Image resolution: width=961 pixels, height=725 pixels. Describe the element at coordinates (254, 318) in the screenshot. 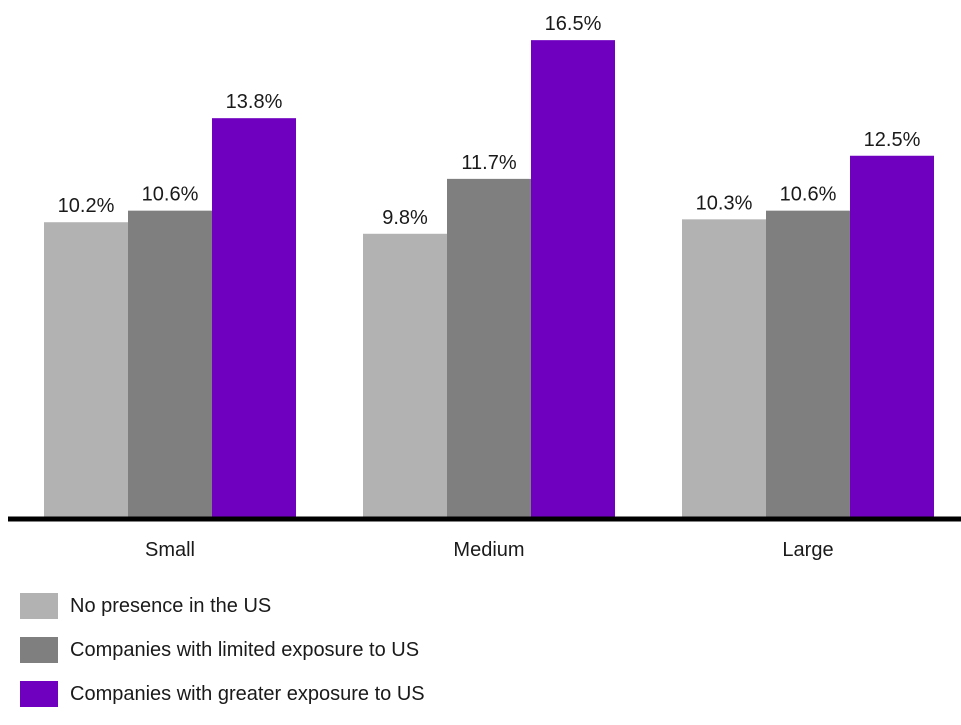

I see `bar-small-greater-exposure` at that location.